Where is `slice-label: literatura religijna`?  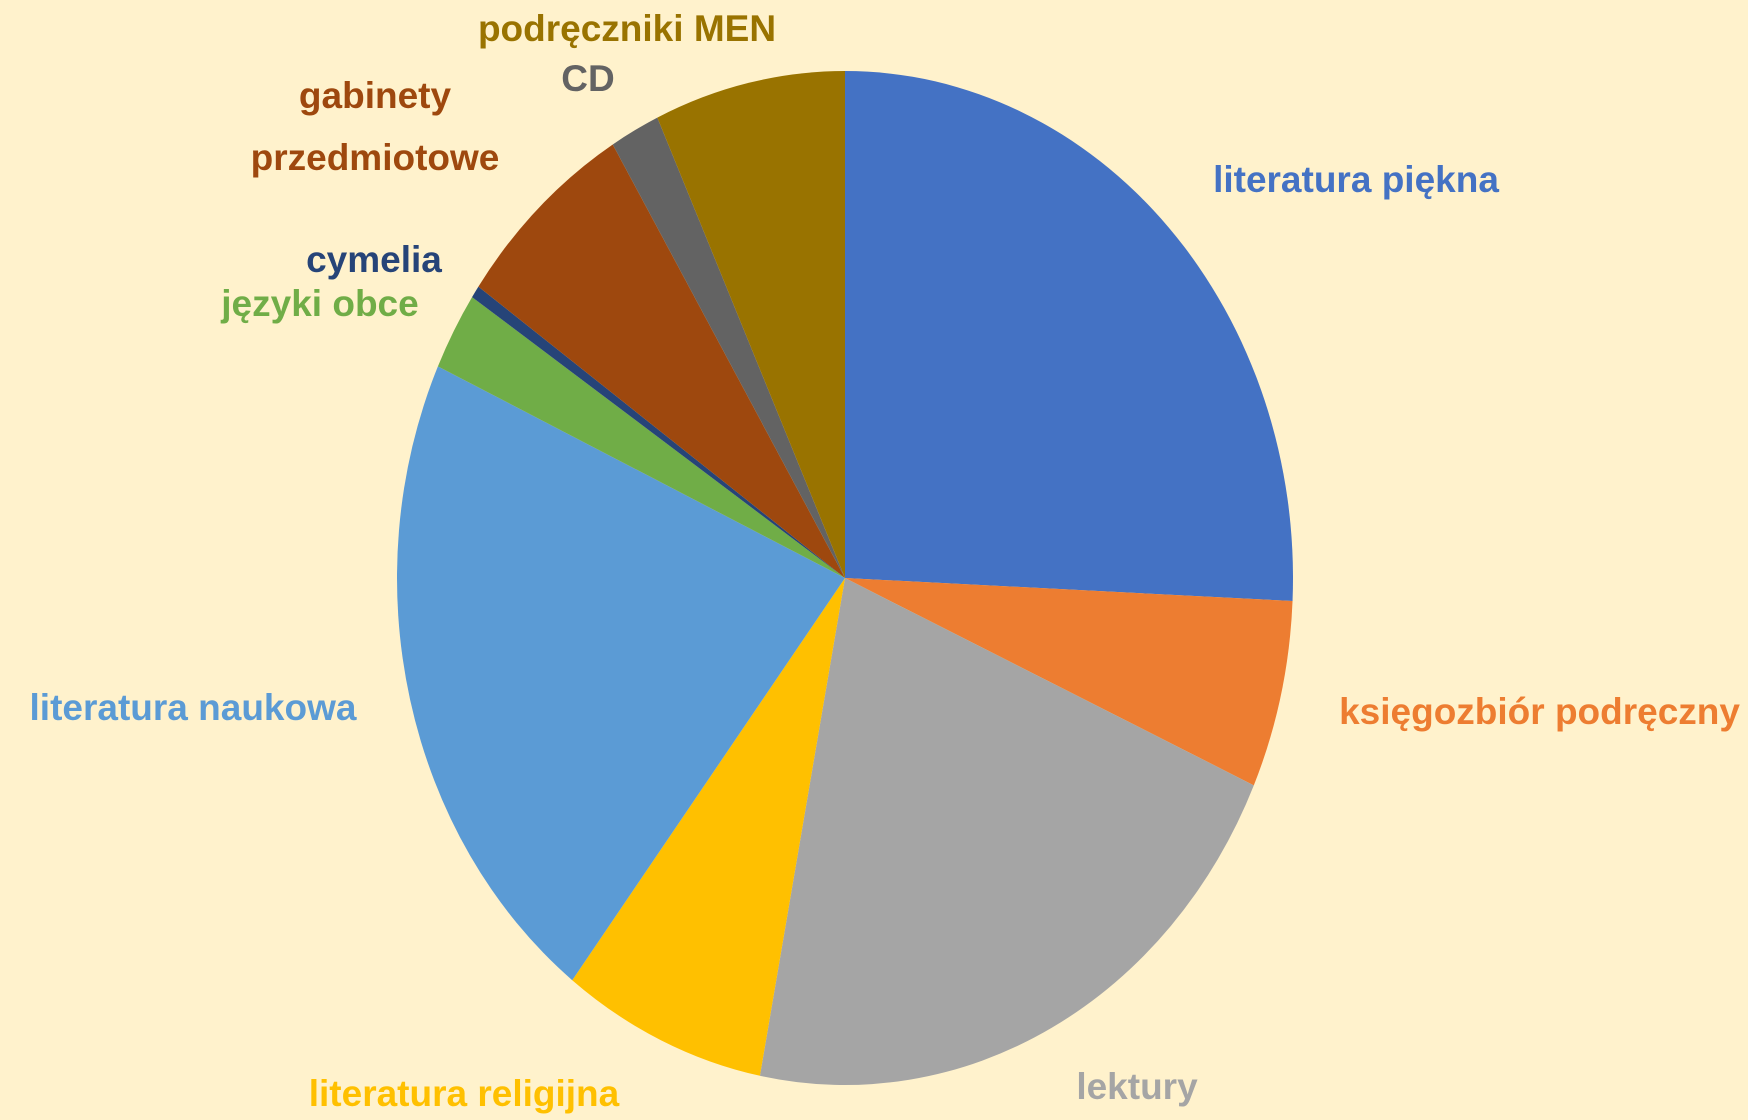
slice-label: literatura religijna is located at coordinates (464, 1093).